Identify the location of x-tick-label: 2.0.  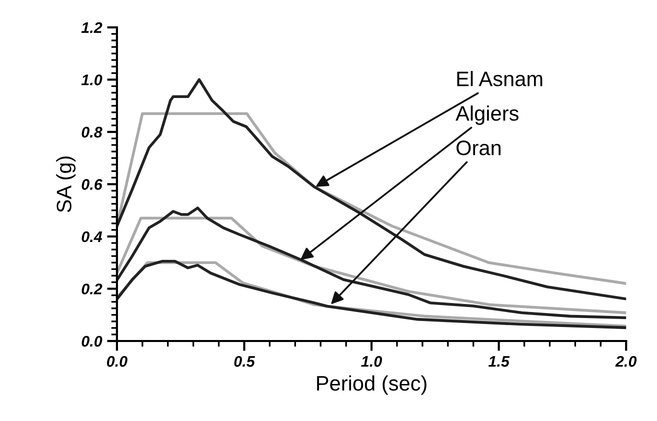
(626, 361).